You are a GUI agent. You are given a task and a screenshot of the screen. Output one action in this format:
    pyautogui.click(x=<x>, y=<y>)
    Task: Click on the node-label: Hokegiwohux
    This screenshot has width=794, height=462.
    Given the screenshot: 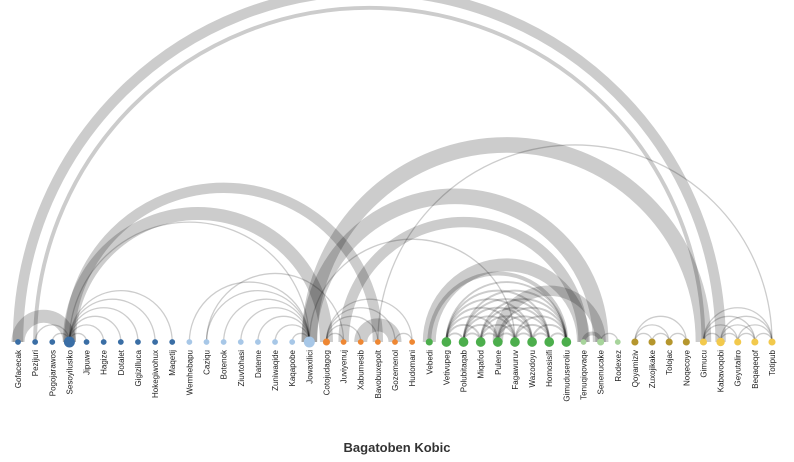 What is the action you would take?
    pyautogui.click(x=155, y=374)
    